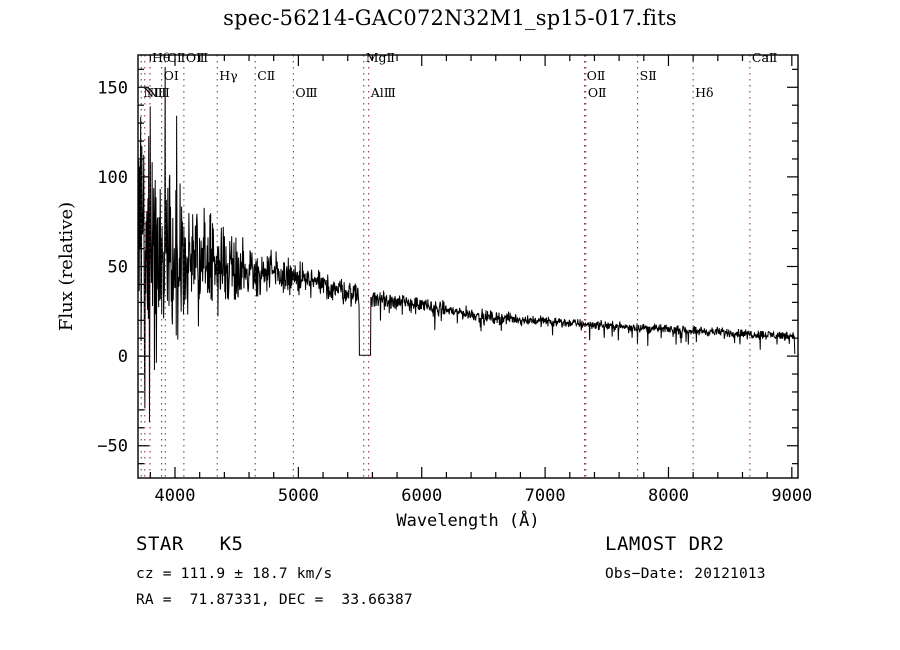 This screenshot has width=900, height=650. I want to click on x-tick-label: 9000, so click(791, 496).